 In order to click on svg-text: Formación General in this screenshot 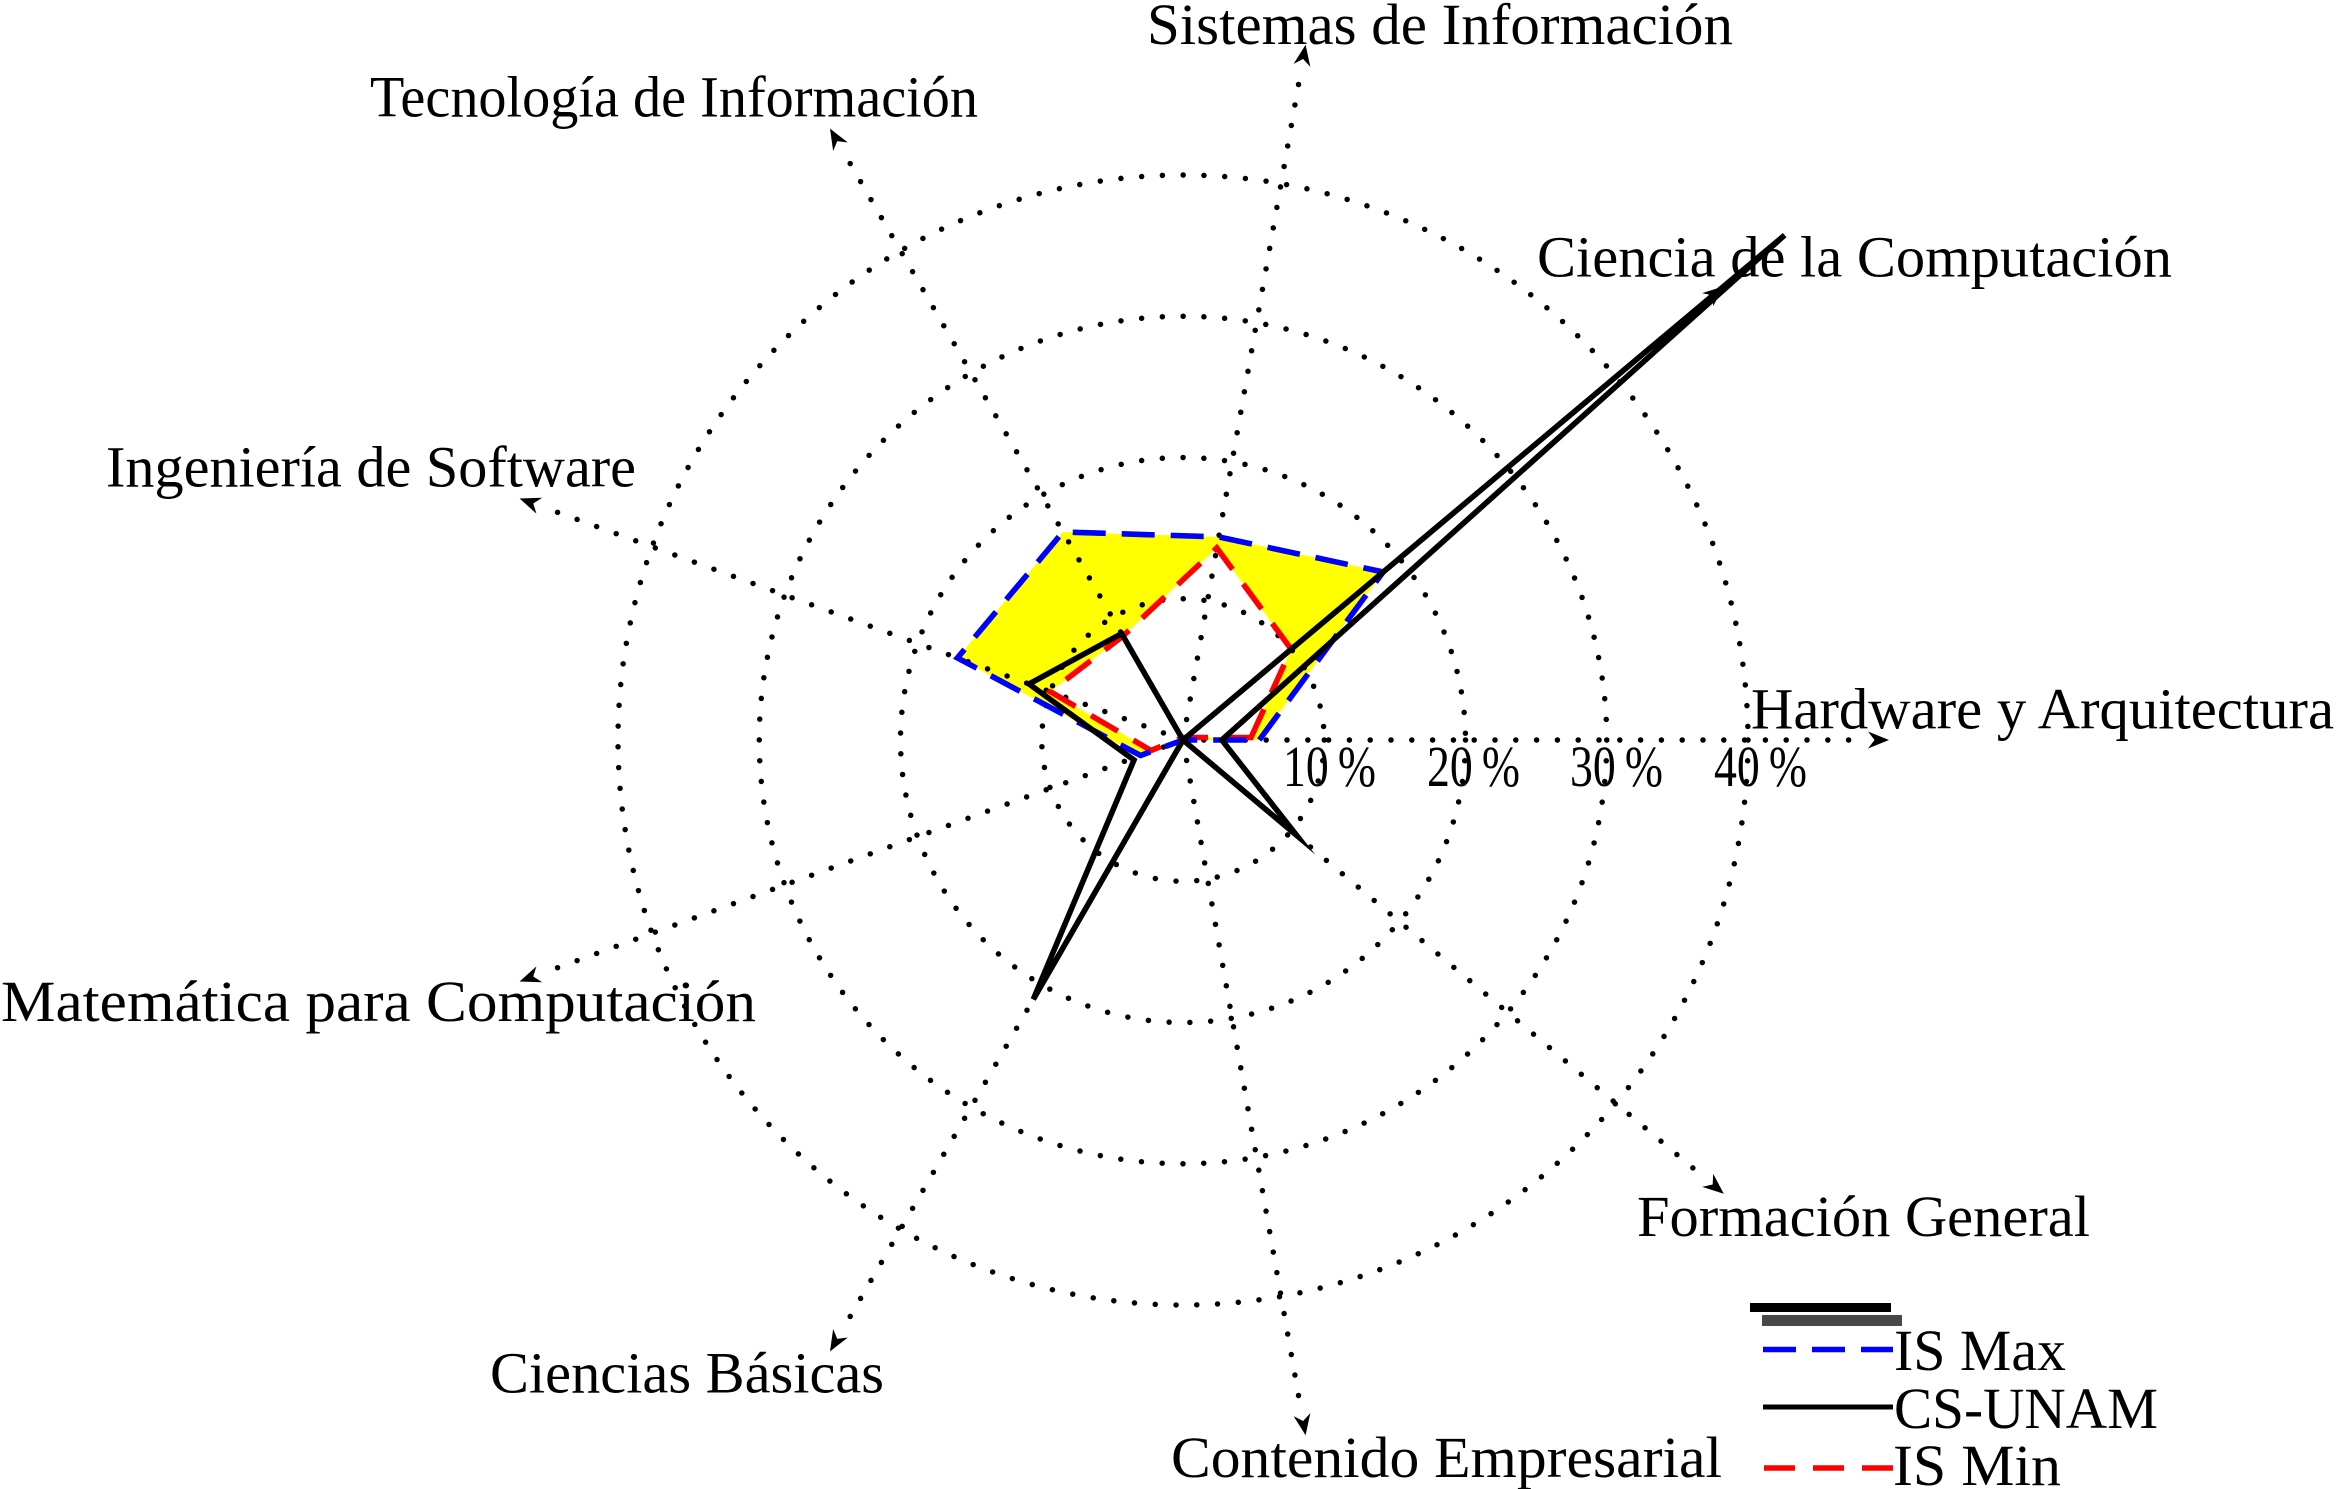, I will do `click(1863, 1216)`.